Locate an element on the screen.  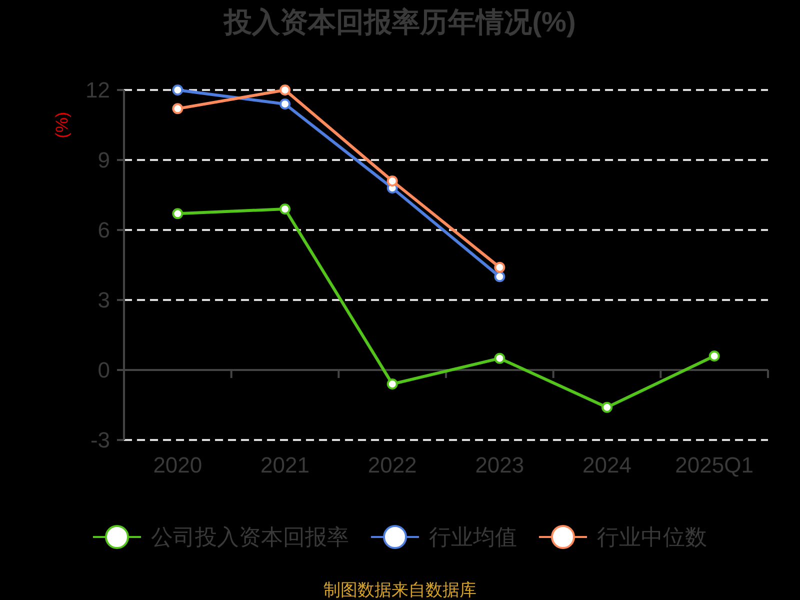
legend-label: 行业中位数 is located at coordinates (652, 537).